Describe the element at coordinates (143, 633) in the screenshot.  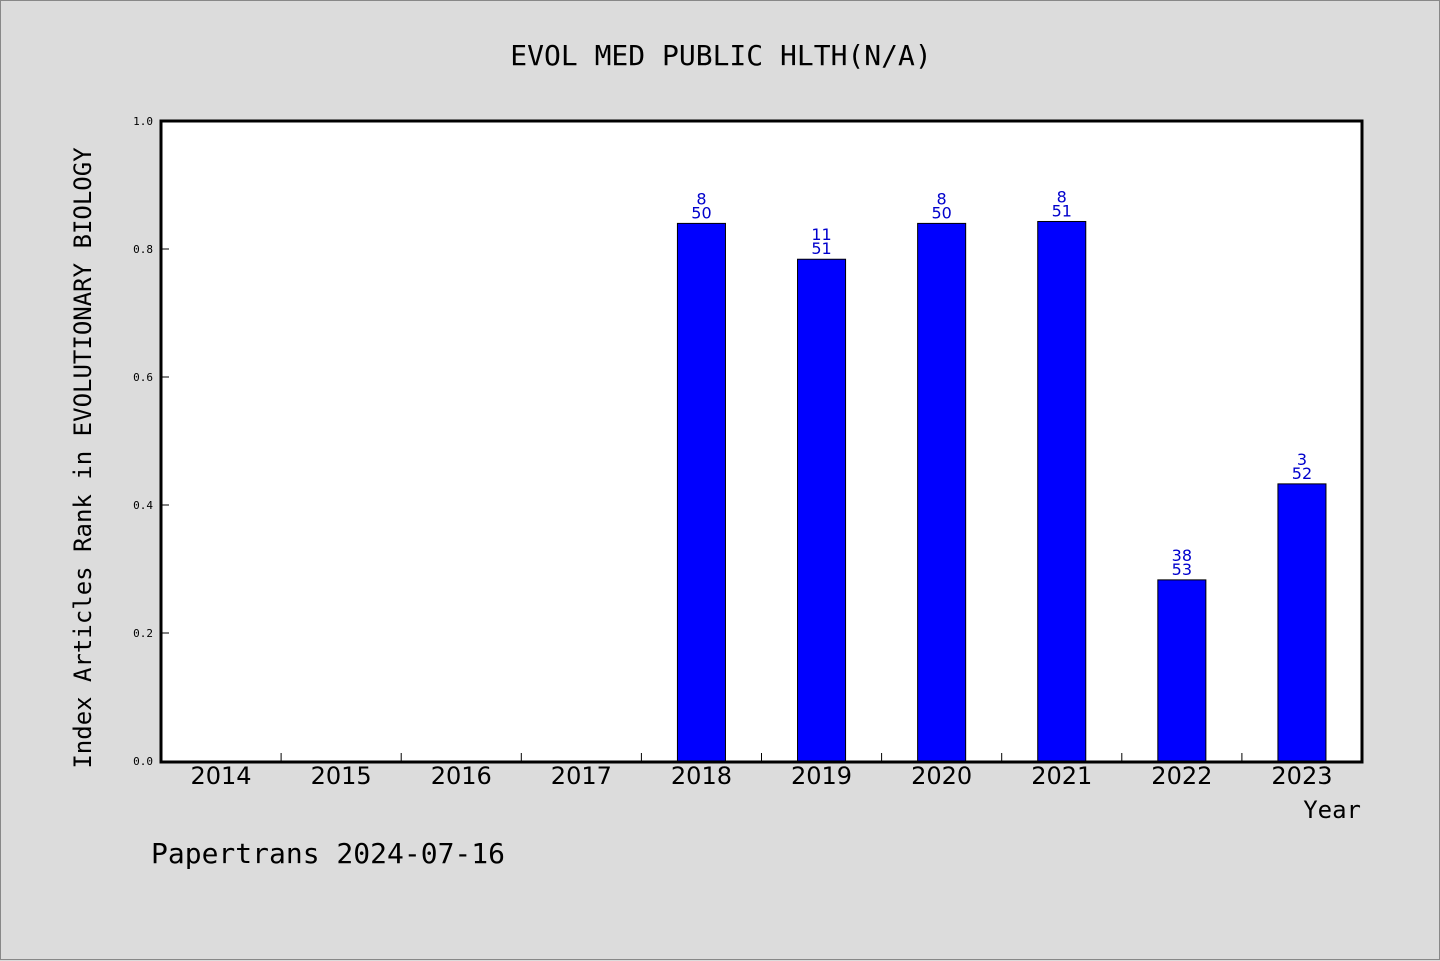
I see `y-tick-label: 0.2` at that location.